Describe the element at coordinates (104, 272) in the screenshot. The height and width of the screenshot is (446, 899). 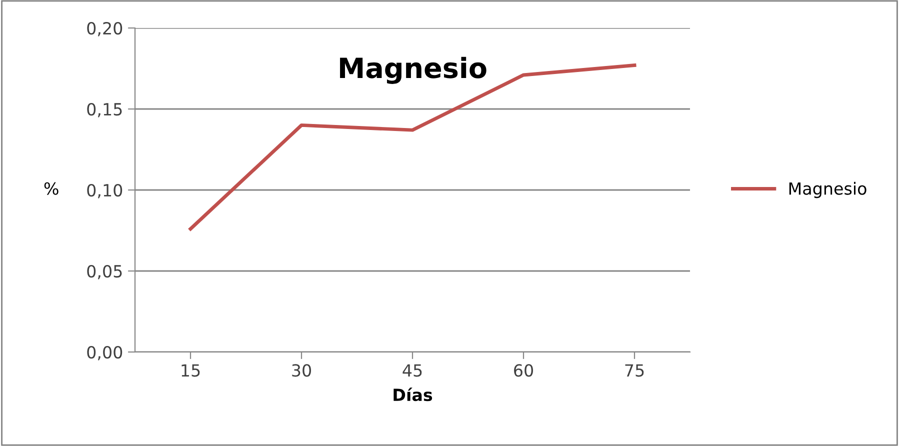
I see `y-tick-label: 0,05` at that location.